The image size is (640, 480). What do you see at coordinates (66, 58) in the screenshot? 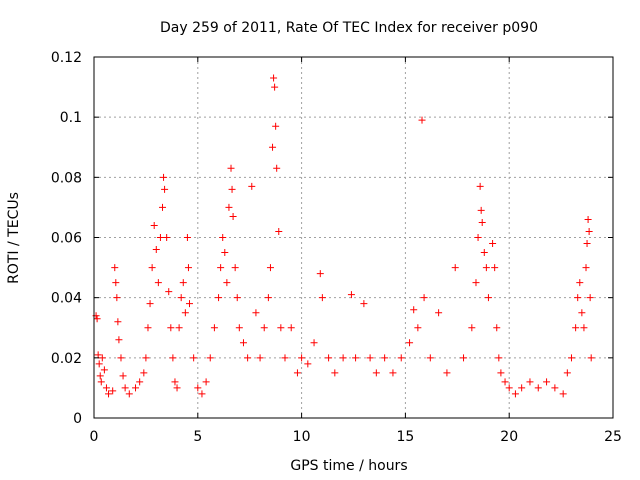
I see `y-tick-label: 0.12` at bounding box center [66, 58].